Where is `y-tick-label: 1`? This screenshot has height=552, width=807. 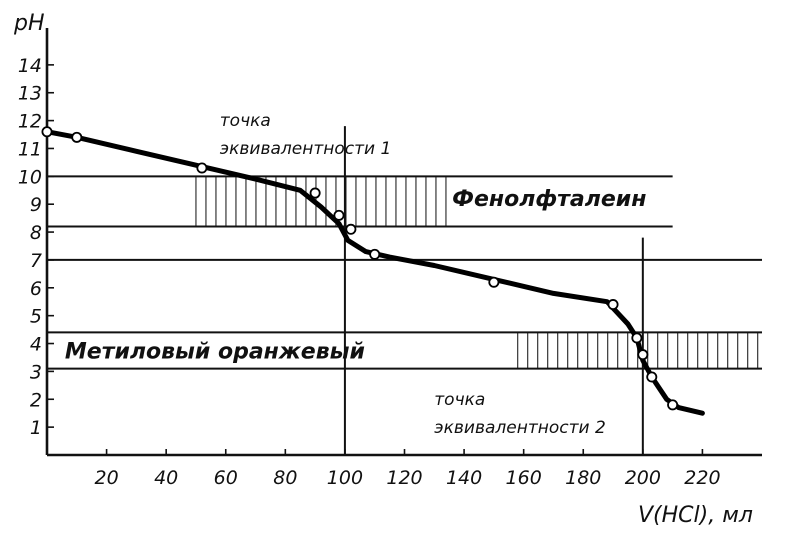 y-tick-label: 1 is located at coordinates (36, 428).